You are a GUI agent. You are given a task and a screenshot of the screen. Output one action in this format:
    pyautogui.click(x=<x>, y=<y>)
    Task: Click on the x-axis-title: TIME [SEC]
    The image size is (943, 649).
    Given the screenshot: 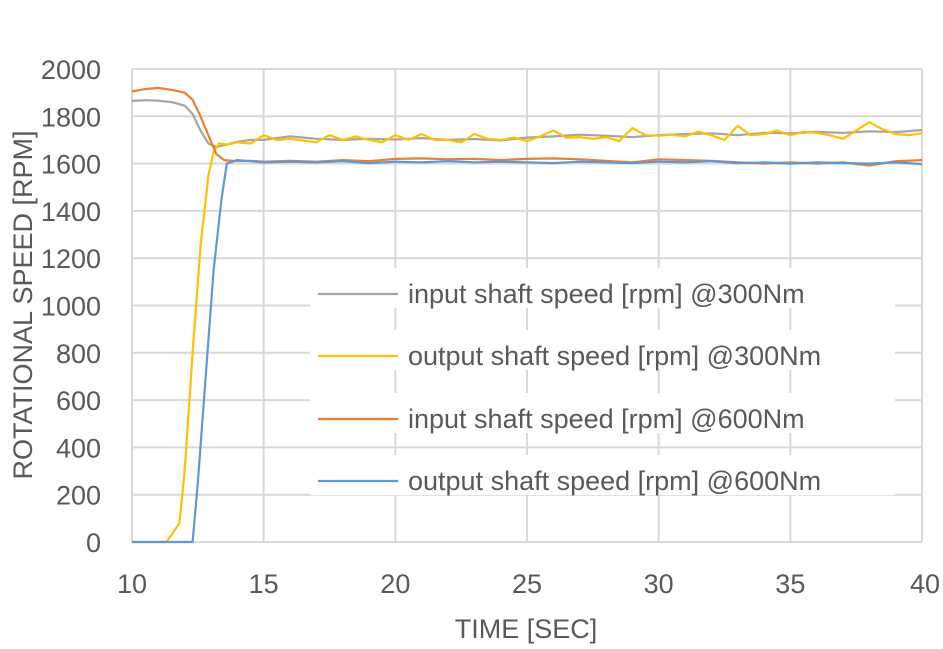 What is the action you would take?
    pyautogui.click(x=526, y=629)
    